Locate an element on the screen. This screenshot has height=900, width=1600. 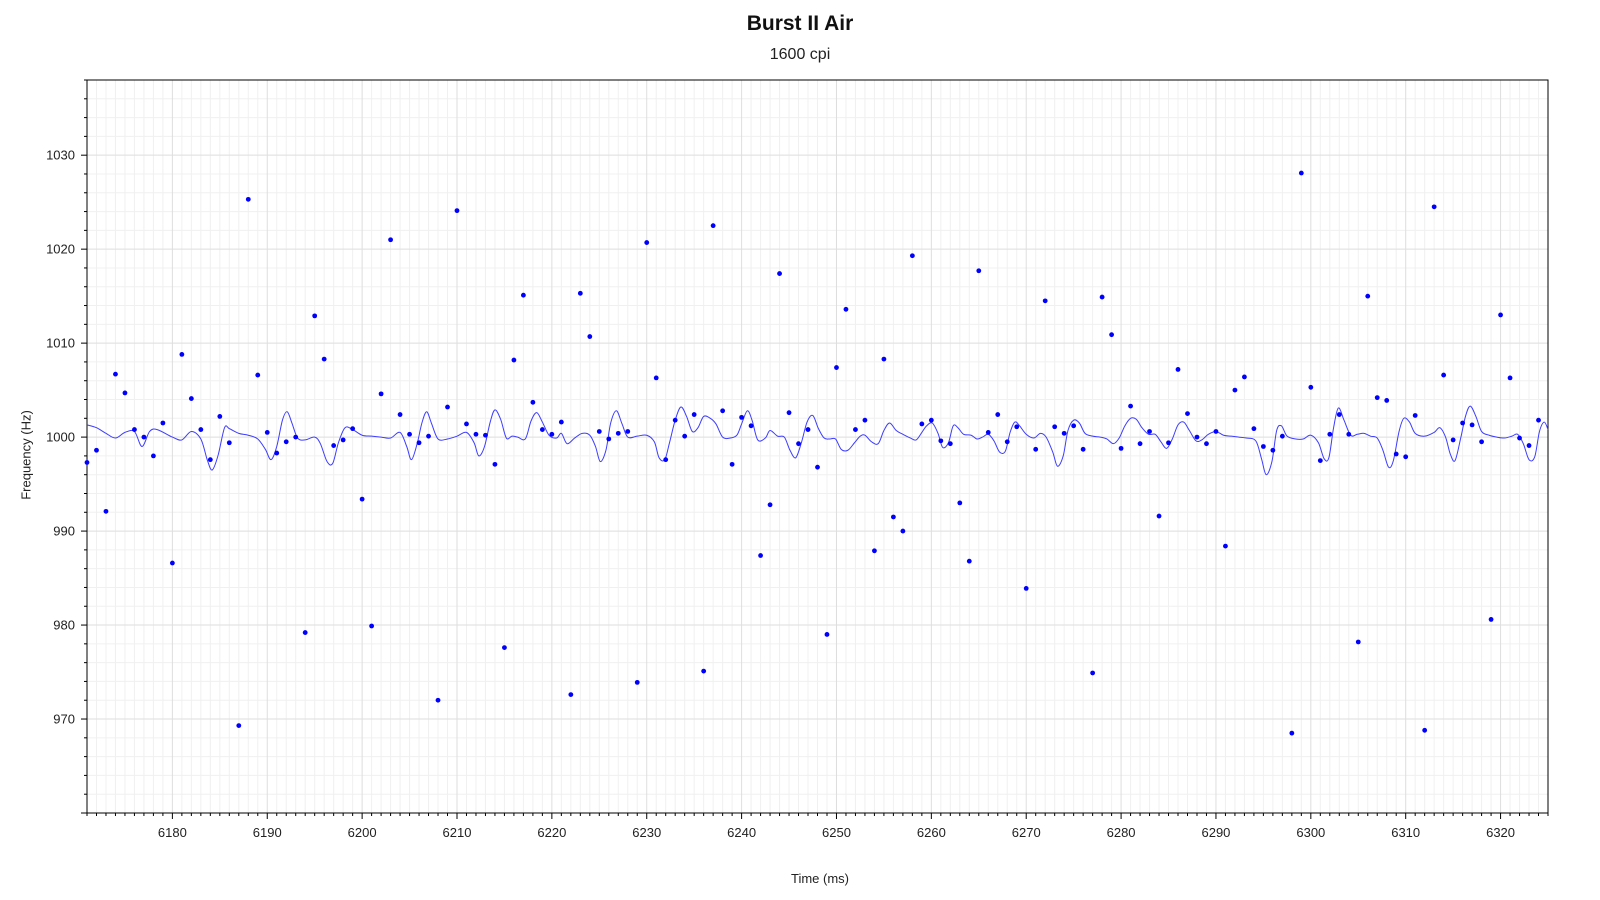
y-tick-label: 990 is located at coordinates (64, 531).